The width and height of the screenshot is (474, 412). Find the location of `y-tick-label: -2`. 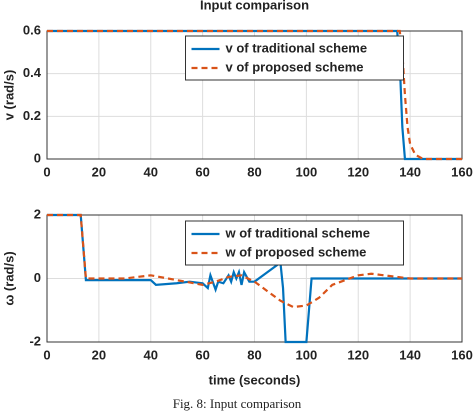

y-tick-label: -2 is located at coordinates (35, 340).